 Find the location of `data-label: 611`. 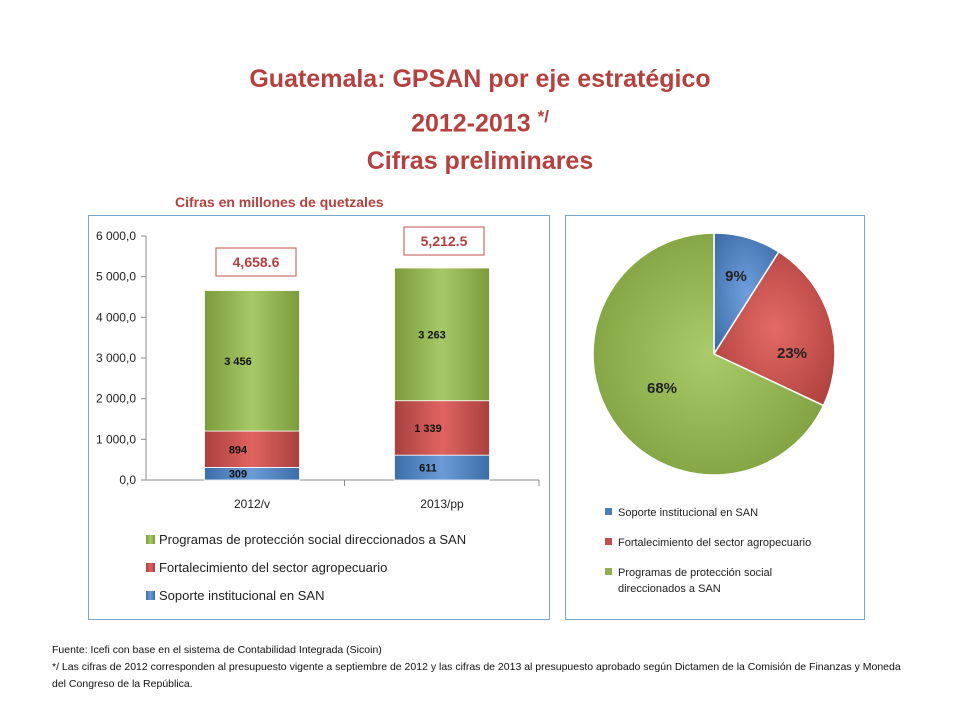

data-label: 611 is located at coordinates (428, 469).